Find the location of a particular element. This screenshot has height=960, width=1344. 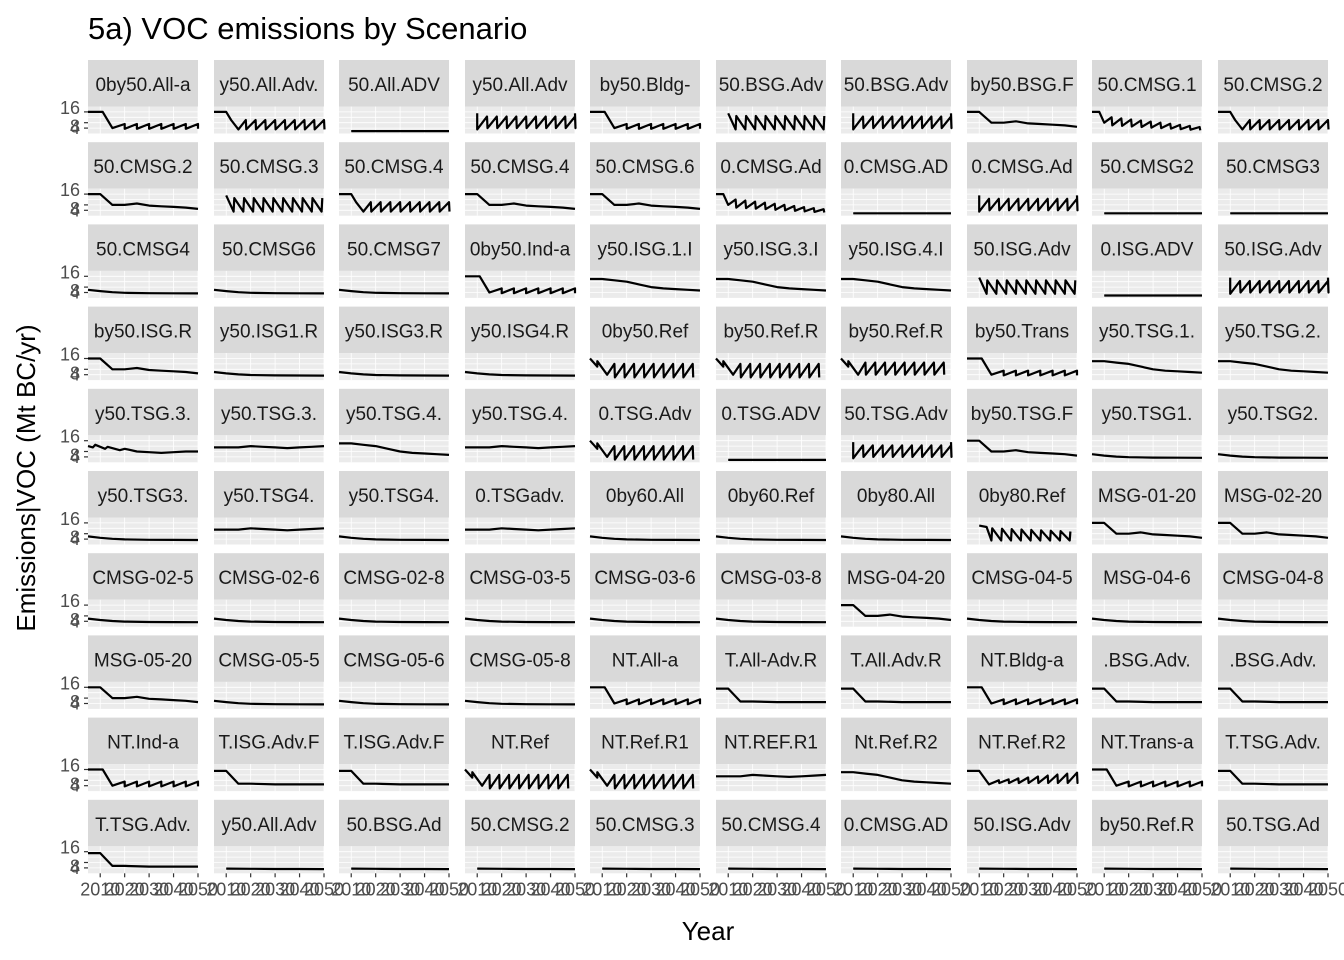

facet-panel: 0.CMSG.Ad is located at coordinates (1023, 179).